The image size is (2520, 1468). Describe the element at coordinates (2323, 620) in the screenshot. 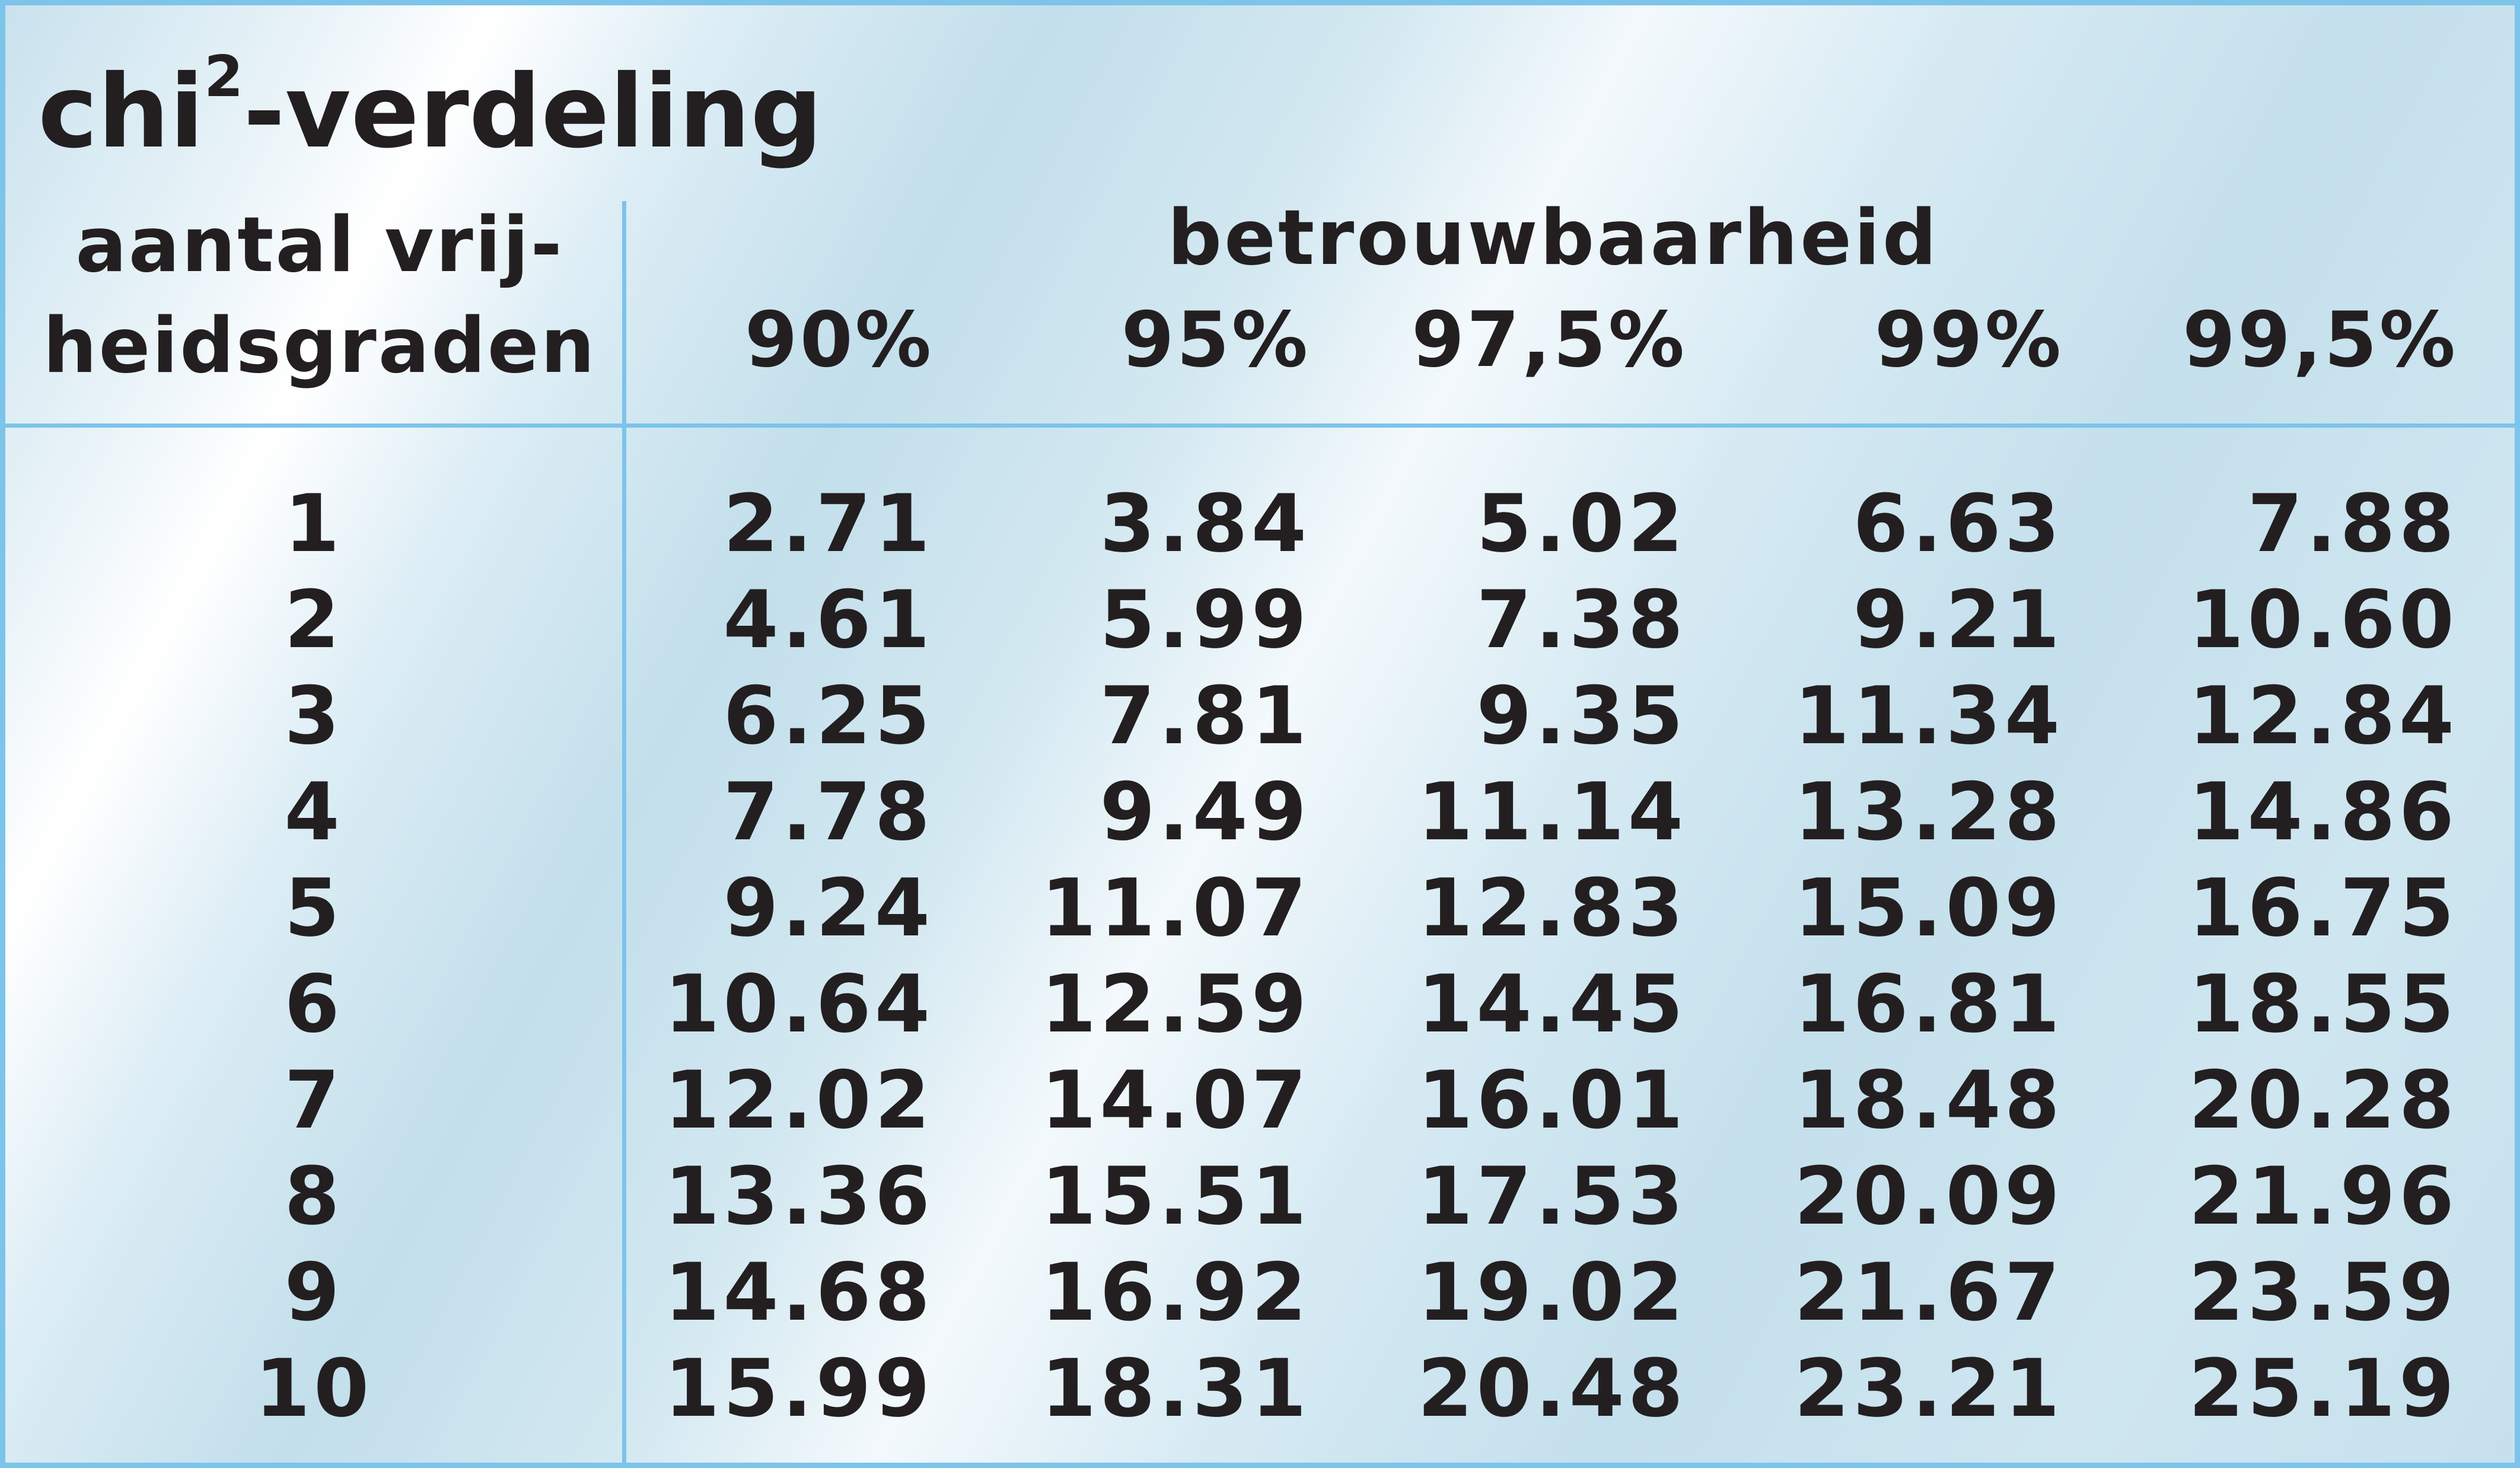

I see `value-cell-99-5: 10.60` at that location.